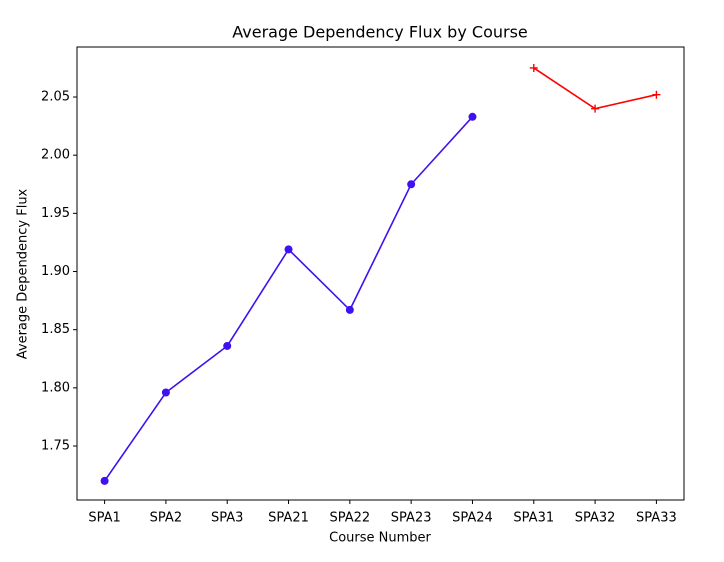  I want to click on y-tick-label: 1.80, so click(55, 387).